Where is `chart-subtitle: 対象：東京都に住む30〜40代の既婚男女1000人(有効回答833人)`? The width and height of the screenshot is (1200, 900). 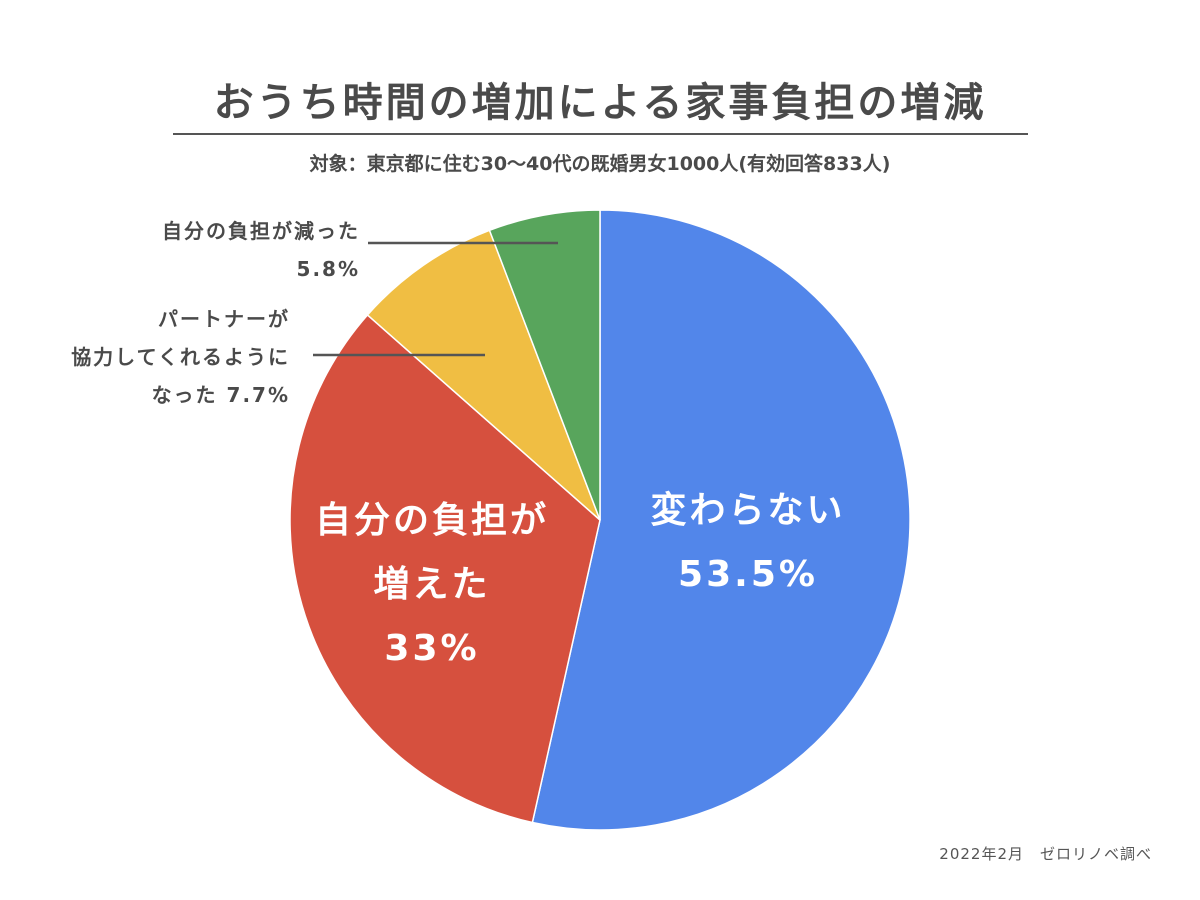
chart-subtitle: 対象：東京都に住む30〜40代の既婚男女1000人(有効回答833人) is located at coordinates (600, 164).